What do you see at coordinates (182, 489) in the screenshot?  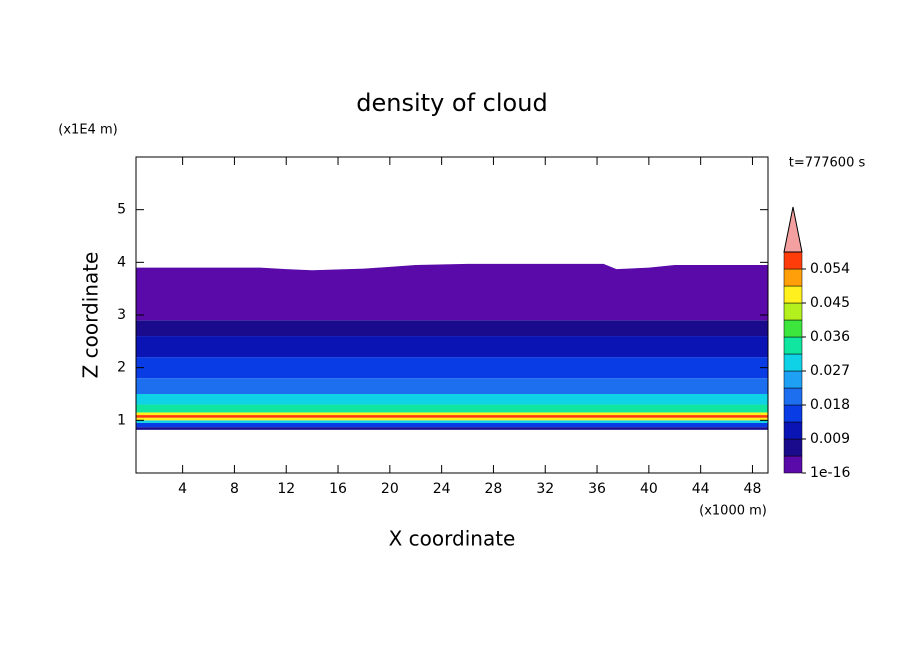 I see `x-tick-label: 4` at bounding box center [182, 489].